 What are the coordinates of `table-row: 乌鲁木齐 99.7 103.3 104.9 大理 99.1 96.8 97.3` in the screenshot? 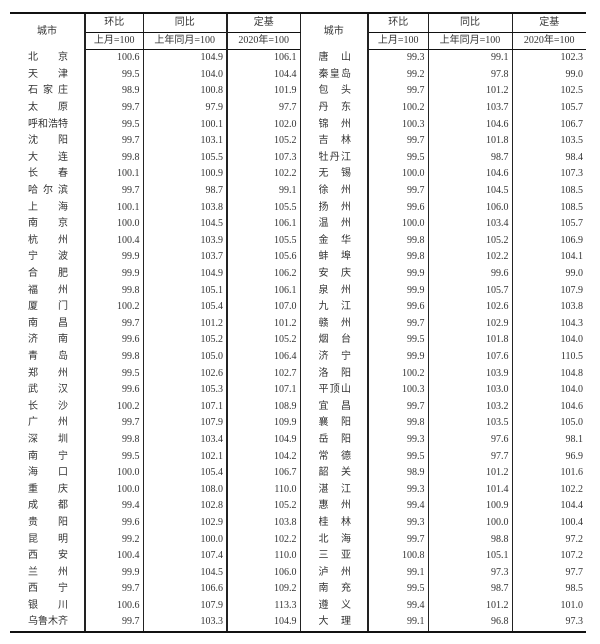 It's located at (298, 623).